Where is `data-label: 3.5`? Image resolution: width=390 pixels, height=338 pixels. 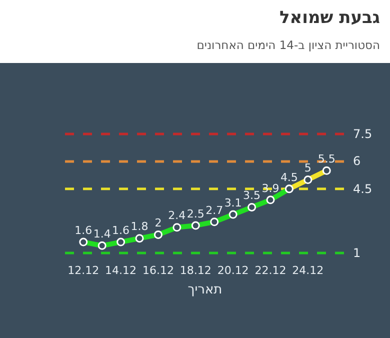
data-label: 3.5 is located at coordinates (252, 195).